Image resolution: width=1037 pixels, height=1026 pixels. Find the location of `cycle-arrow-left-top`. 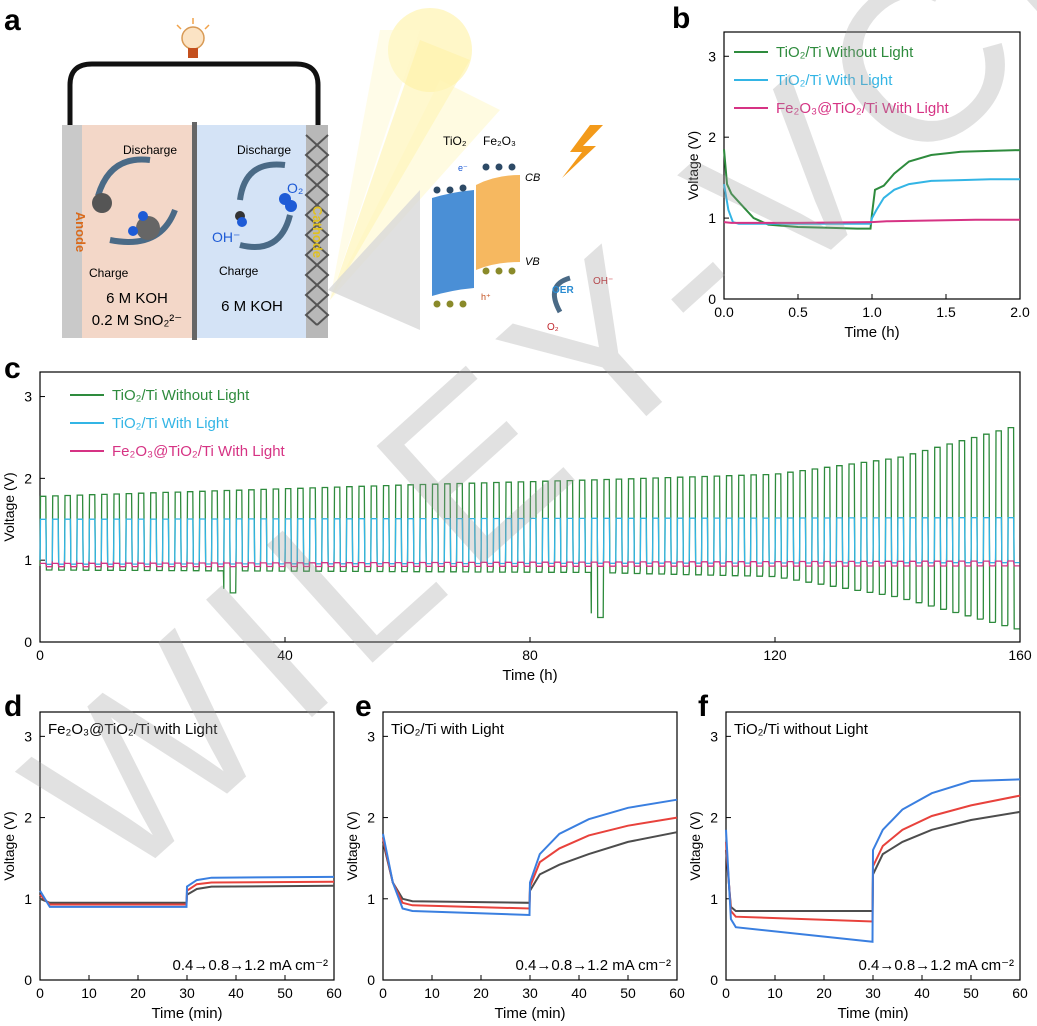

cycle-arrow-left-top is located at coordinates (123, 176).